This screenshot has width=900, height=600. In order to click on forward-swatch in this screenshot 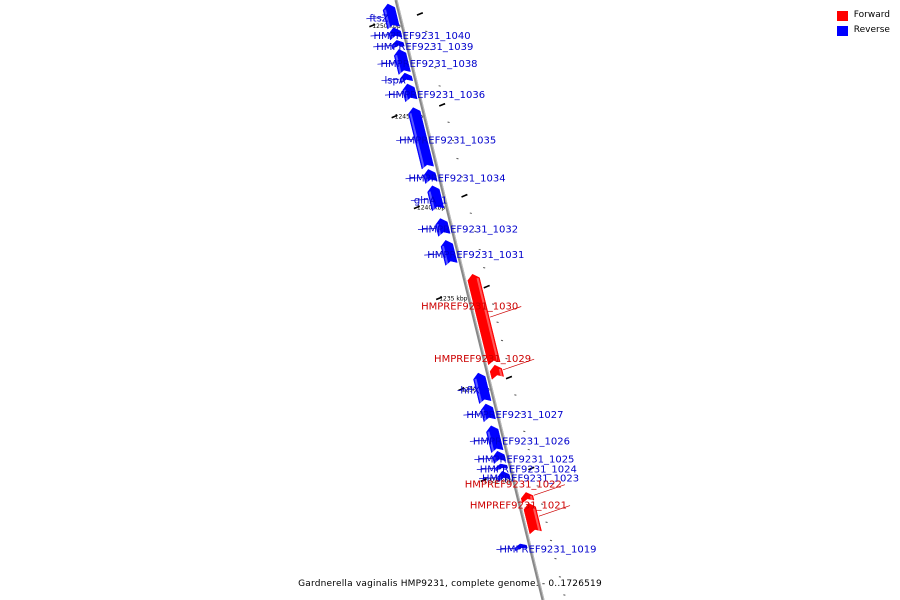, I will do `click(842, 15)`.